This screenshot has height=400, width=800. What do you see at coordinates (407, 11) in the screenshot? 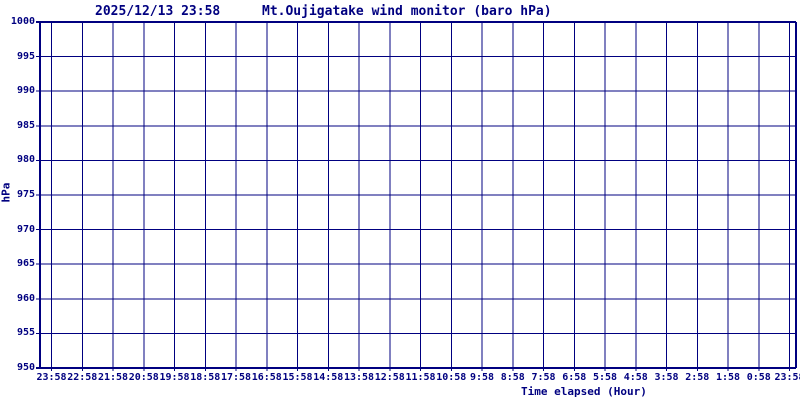
I see `chart-title: Mt.Oujigatake wind monitor (baro hPa)` at bounding box center [407, 11].